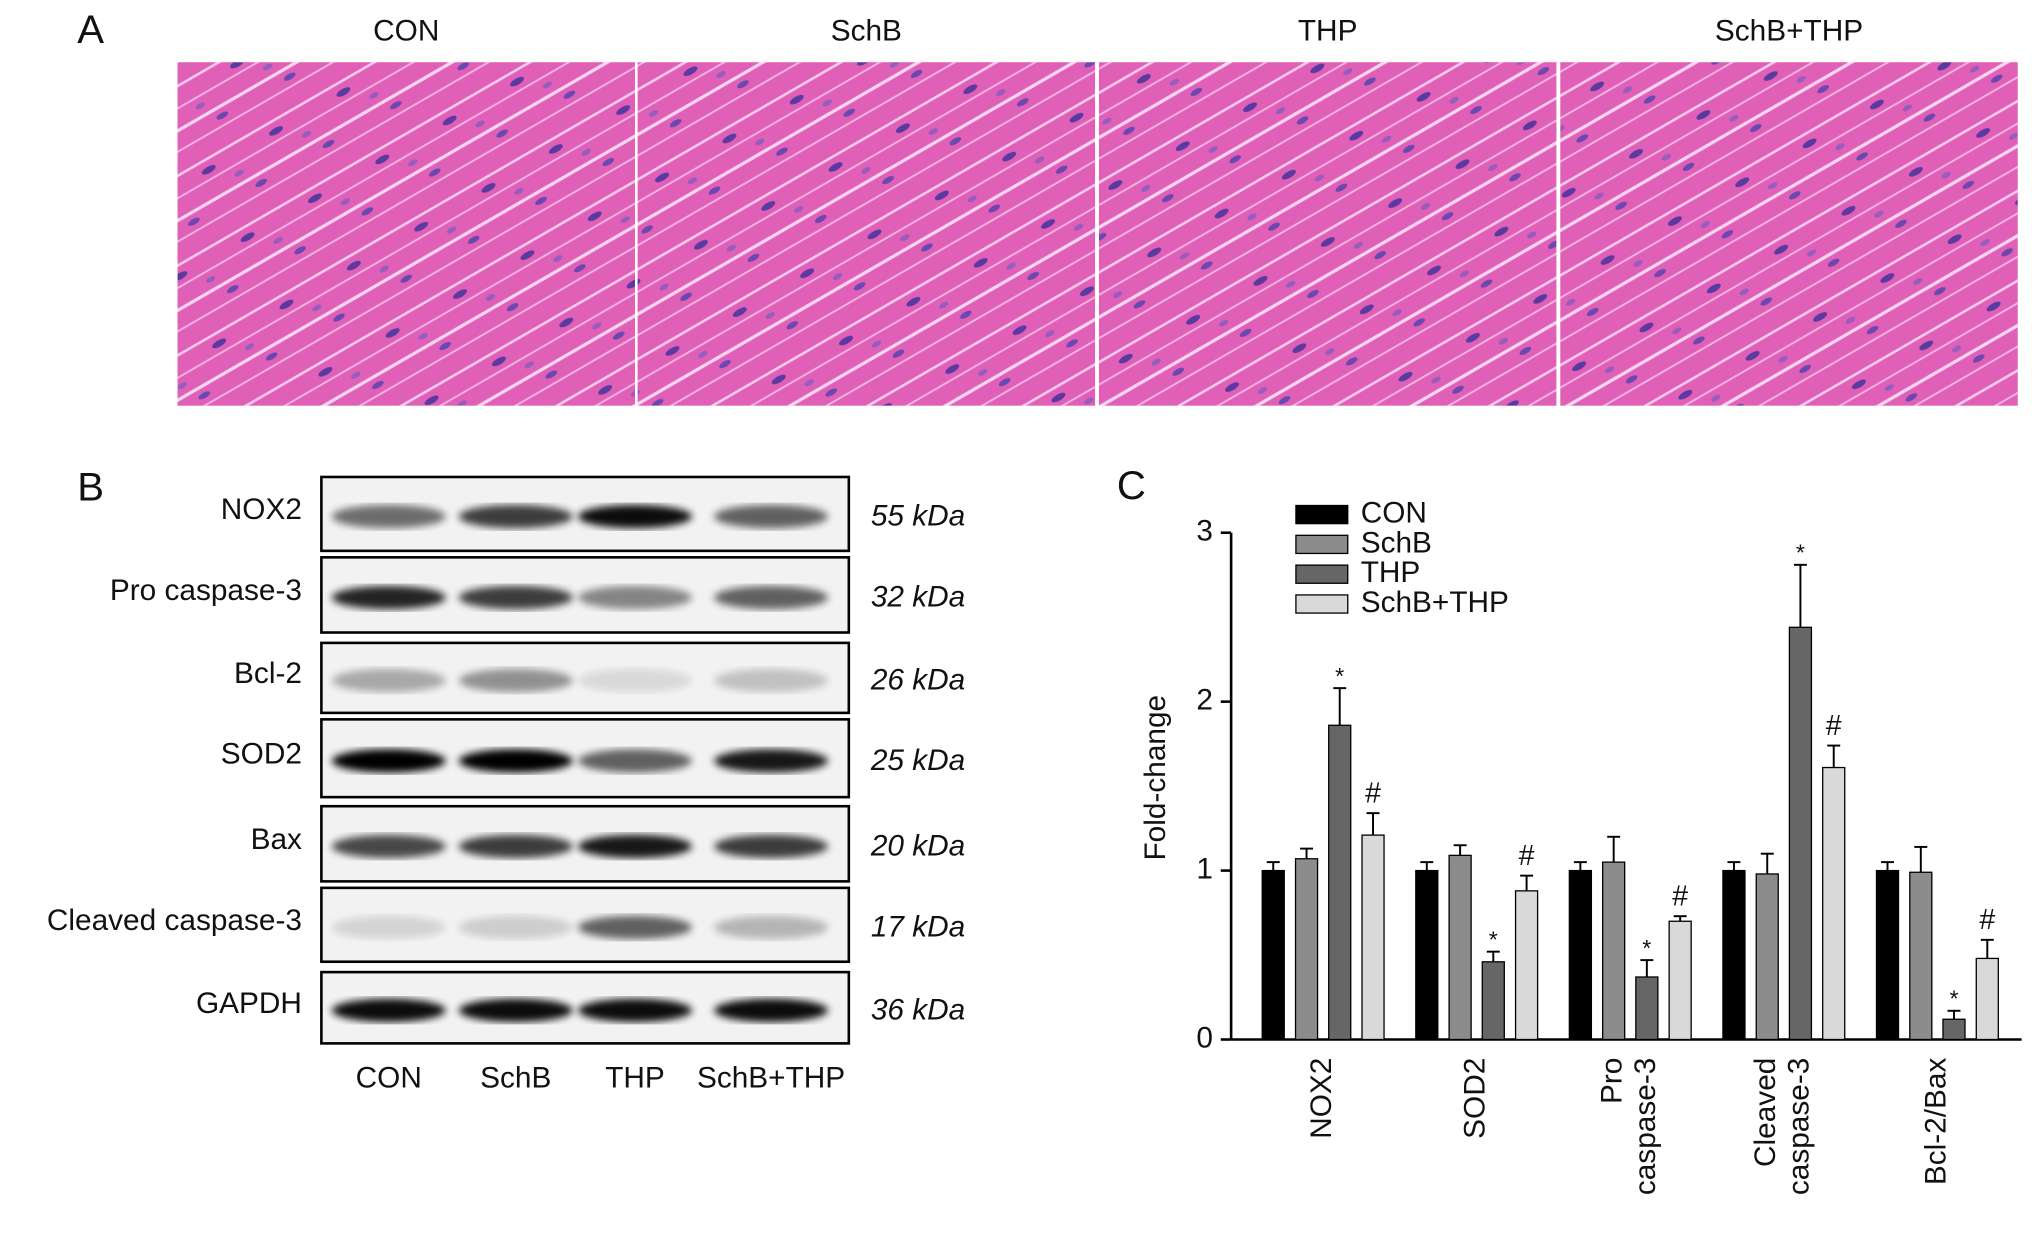  I want to click on group-title: SchB+THP, so click(1789, 30).